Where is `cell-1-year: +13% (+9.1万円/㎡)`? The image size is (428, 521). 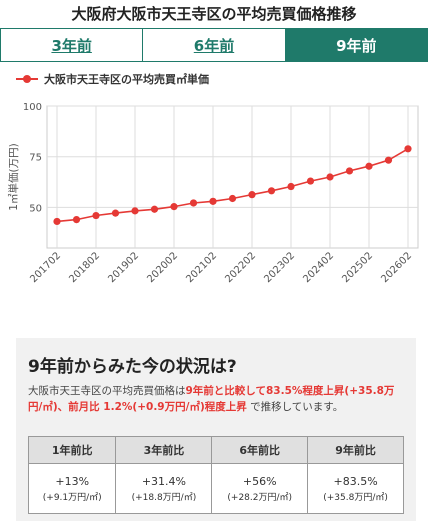 cell-1-year: +13% (+9.1万円/㎡) is located at coordinates (72, 488).